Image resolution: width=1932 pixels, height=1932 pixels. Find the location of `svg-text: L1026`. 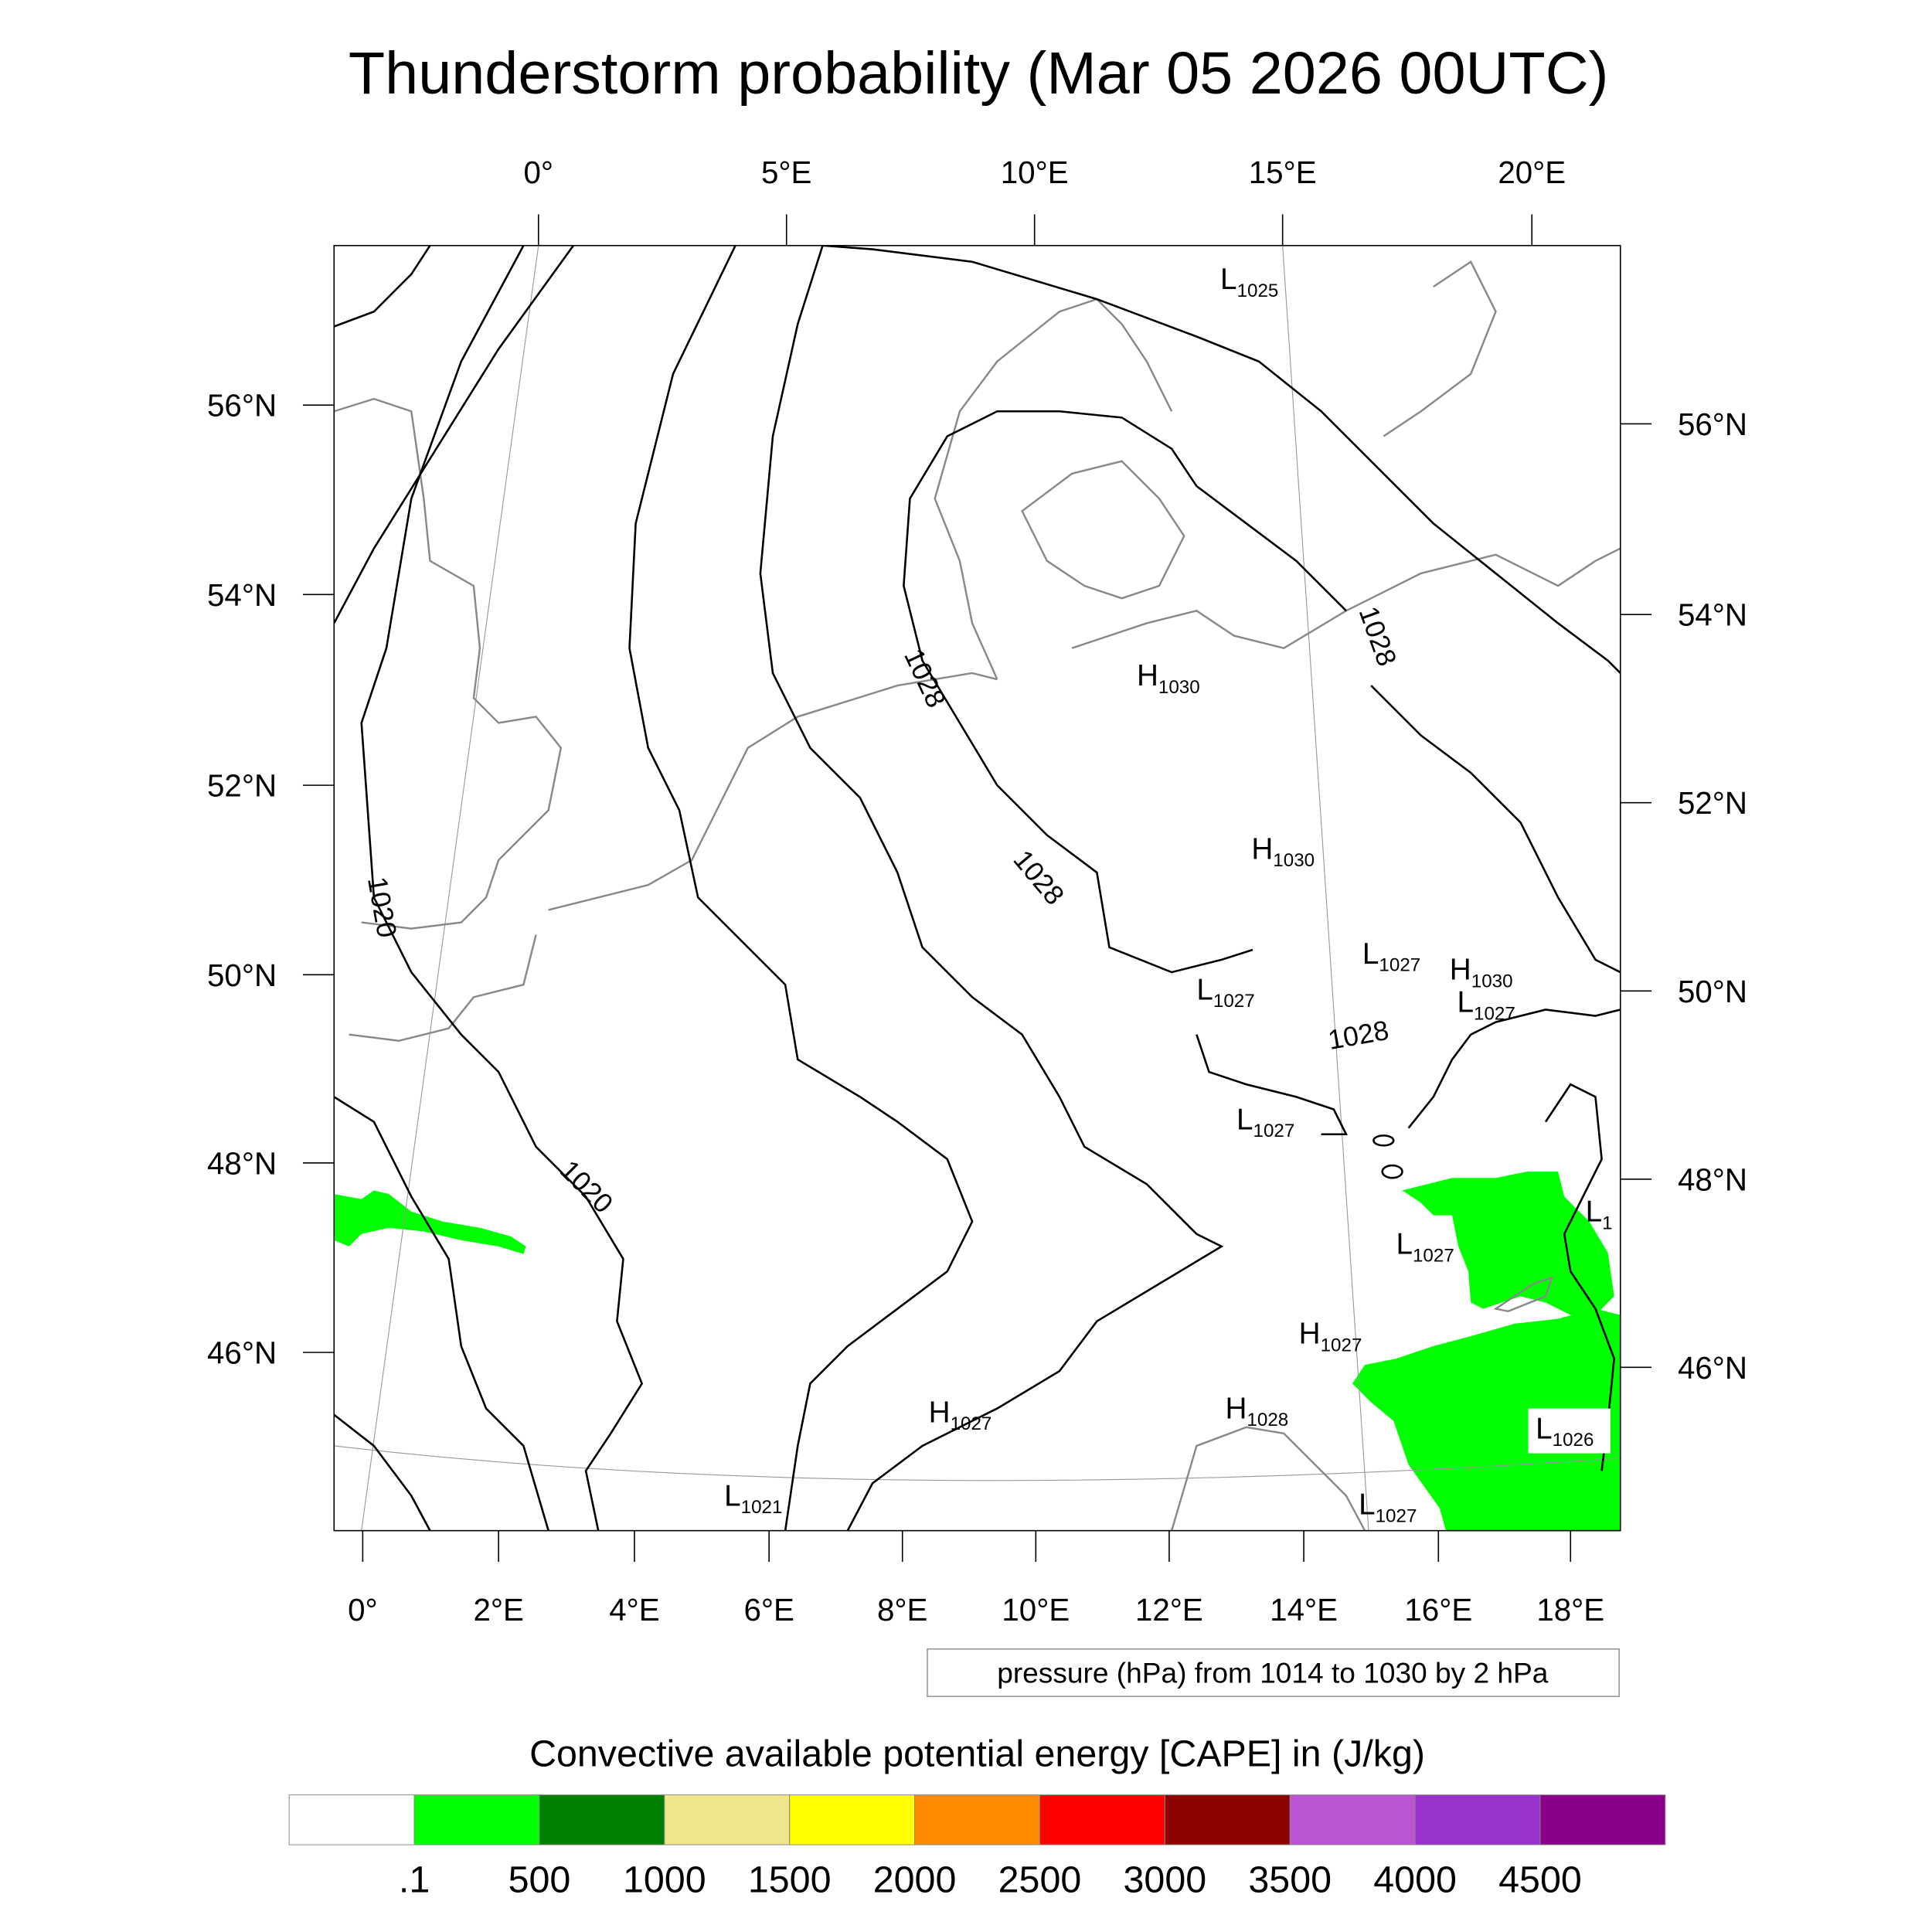

svg-text: L1026 is located at coordinates (1565, 1432).